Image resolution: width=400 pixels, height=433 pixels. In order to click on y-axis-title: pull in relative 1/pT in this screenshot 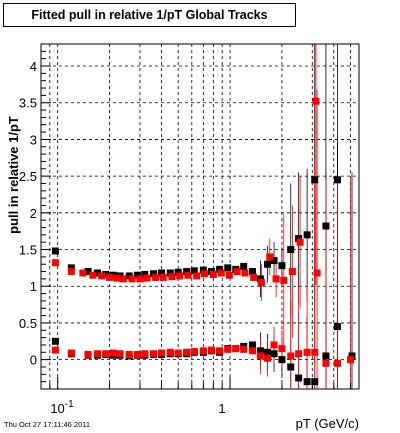, I will do `click(13, 175)`.